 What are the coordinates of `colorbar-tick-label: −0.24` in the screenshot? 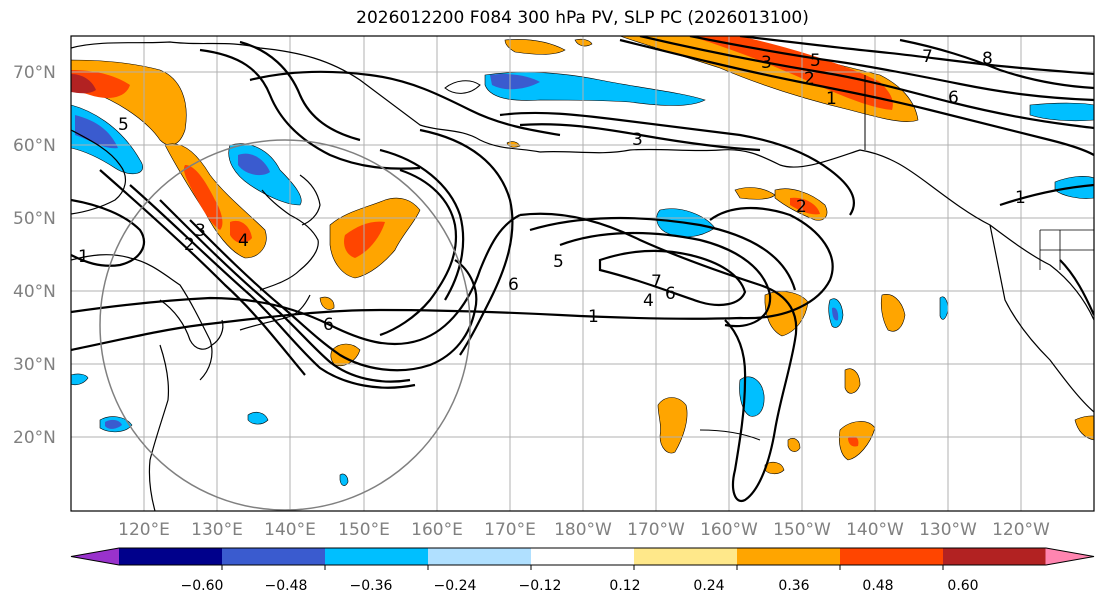 It's located at (455, 586).